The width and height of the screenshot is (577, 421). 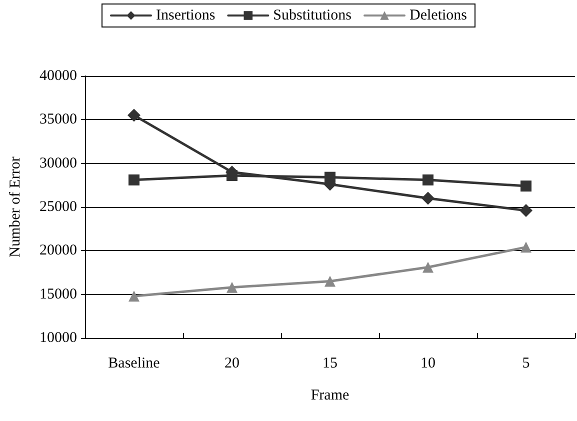 I want to click on y-tick-label: 40000, so click(x=58, y=76).